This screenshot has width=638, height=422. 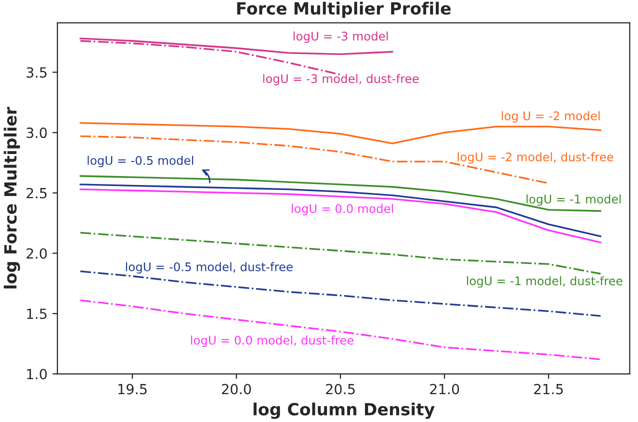 What do you see at coordinates (209, 268) in the screenshot?
I see `series-label: logU = -0.5 model, dust-free` at bounding box center [209, 268].